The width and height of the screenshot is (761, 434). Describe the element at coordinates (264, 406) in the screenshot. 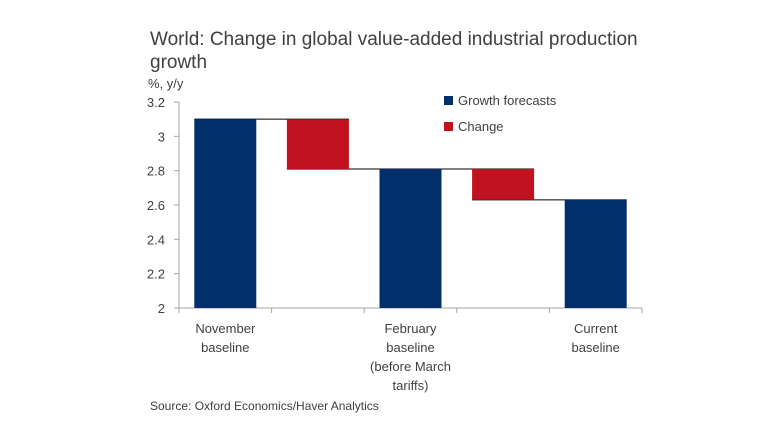

I see `source-note: Source: Oxford Economics/Haver Analytics` at that location.